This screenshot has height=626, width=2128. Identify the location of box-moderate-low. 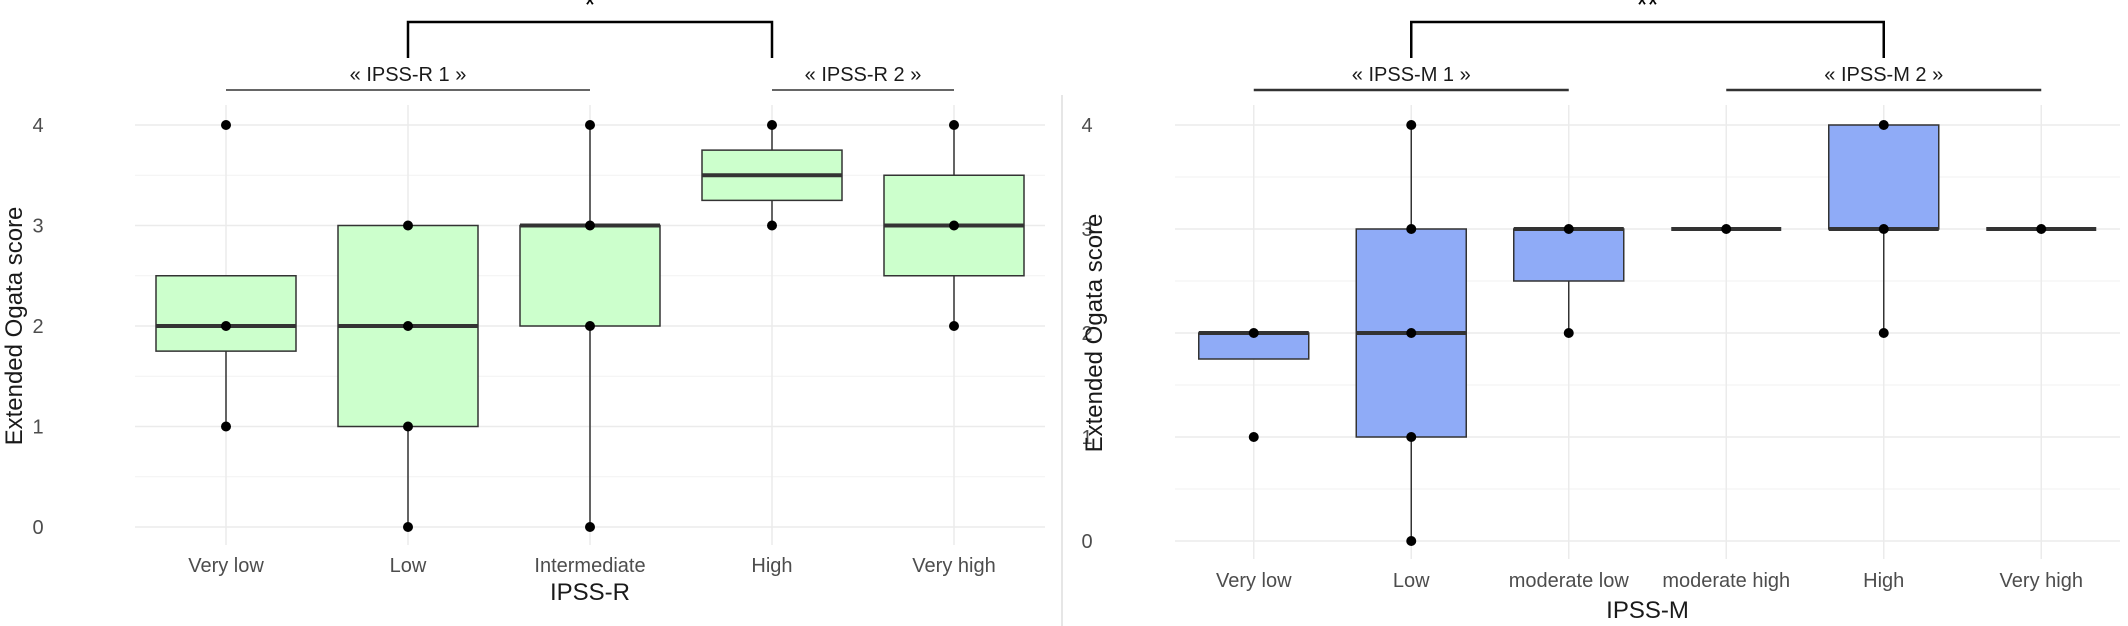
(1569, 281).